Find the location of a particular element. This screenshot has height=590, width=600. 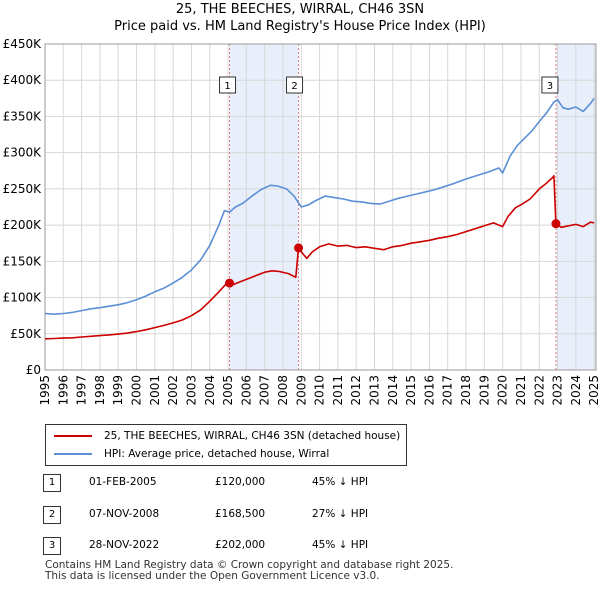

sale-number-badge: 1 is located at coordinates (52, 483).